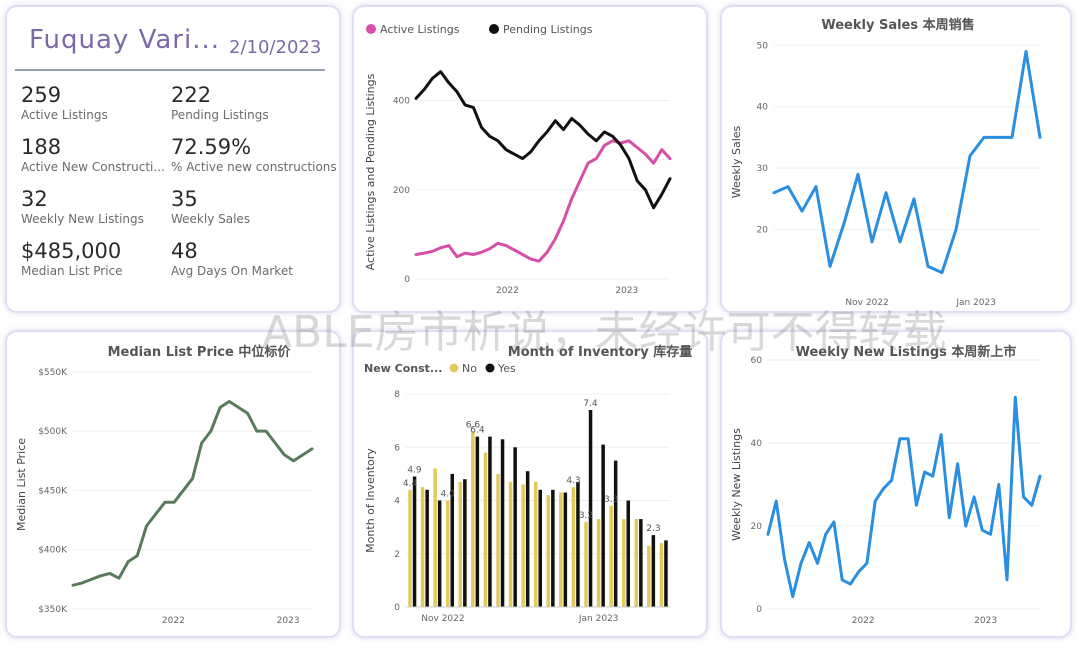 The height and width of the screenshot is (645, 1080). What do you see at coordinates (763, 231) in the screenshot?
I see `y-tick-label: 20` at bounding box center [763, 231].